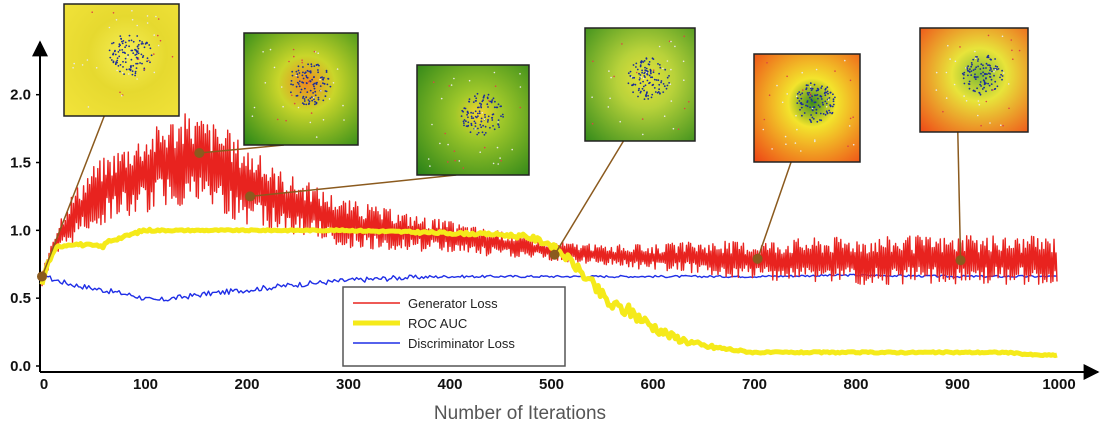  Describe the element at coordinates (551, 384) in the screenshot. I see `x-tick-label: 500` at that location.